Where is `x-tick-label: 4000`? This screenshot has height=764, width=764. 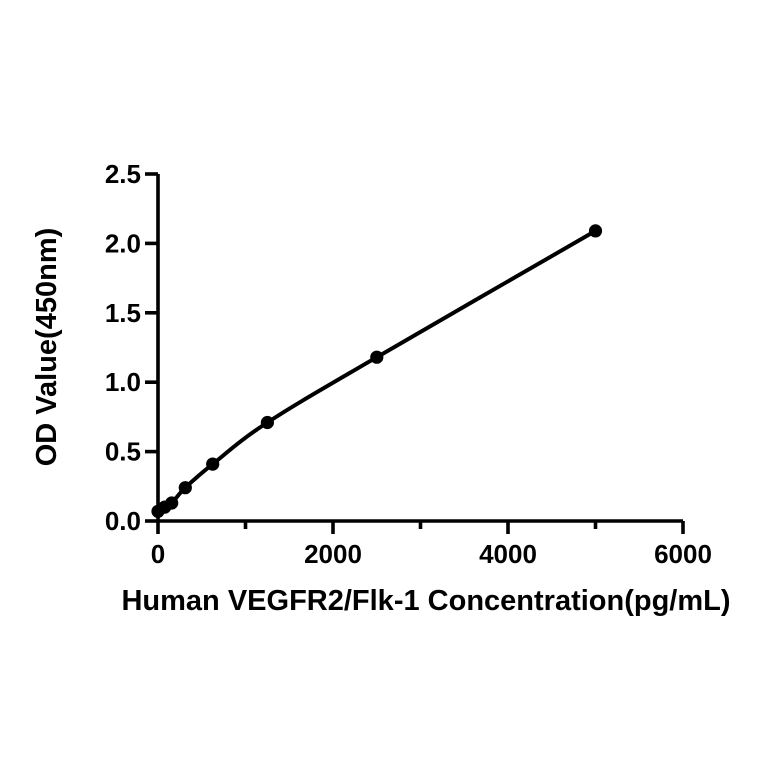
x-tick-label: 4000 is located at coordinates (508, 554).